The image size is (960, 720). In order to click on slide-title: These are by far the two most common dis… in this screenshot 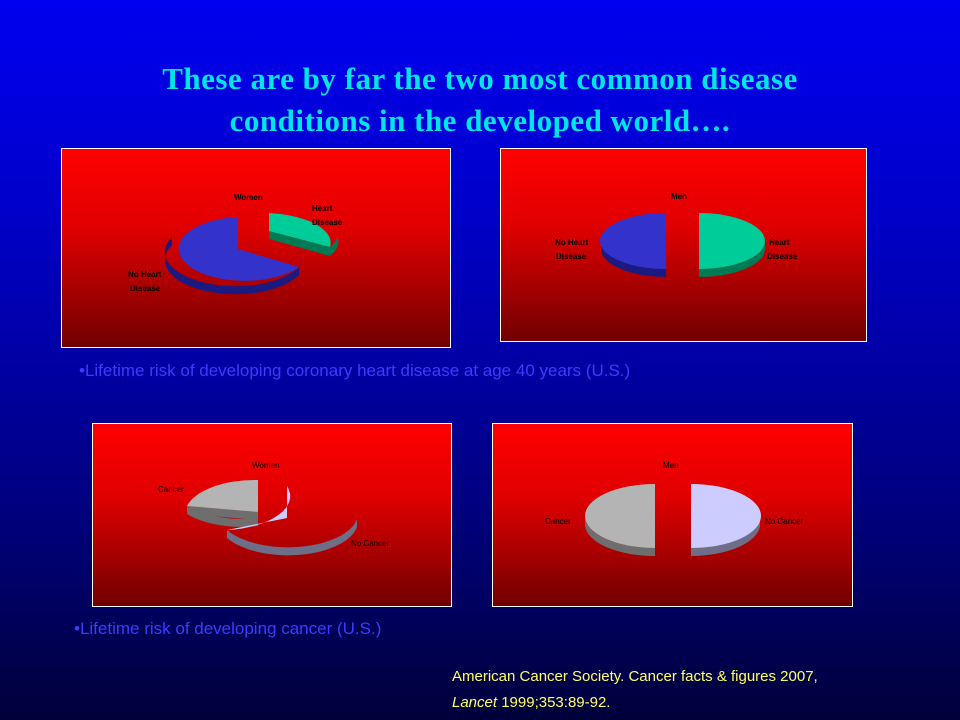, I will do `click(480, 100)`.